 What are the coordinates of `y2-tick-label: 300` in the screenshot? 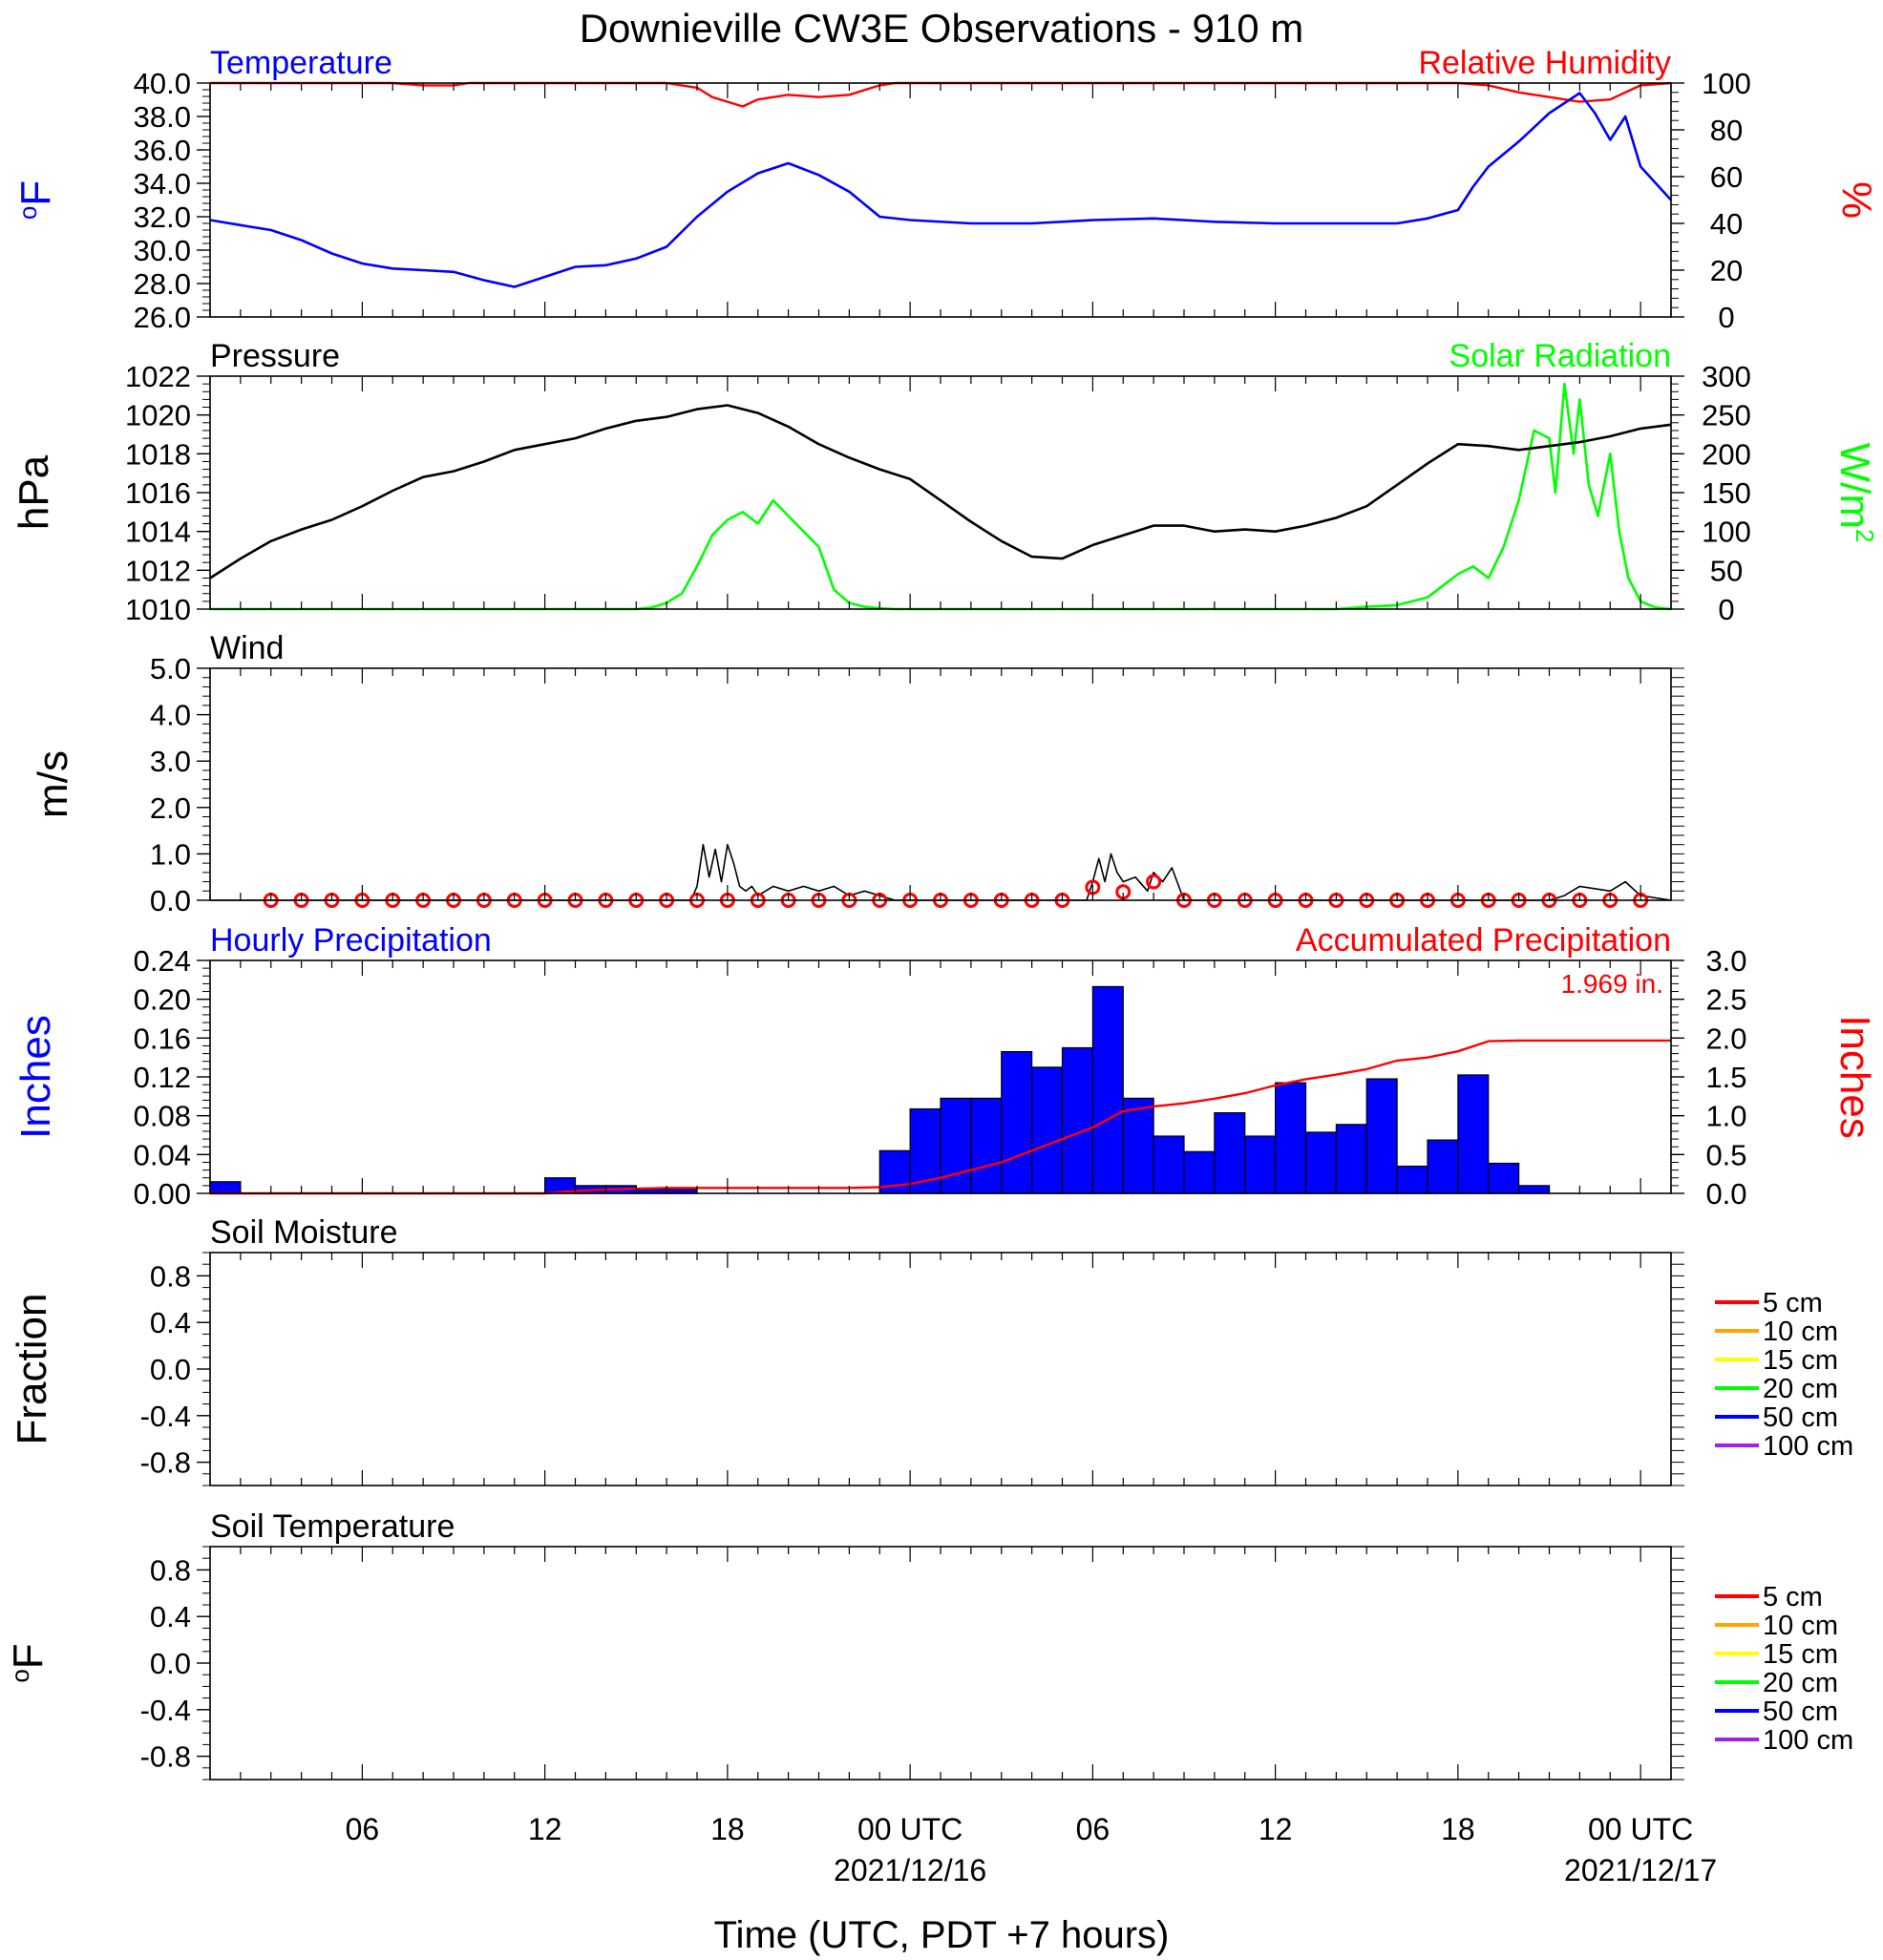 It's located at (1726, 376).